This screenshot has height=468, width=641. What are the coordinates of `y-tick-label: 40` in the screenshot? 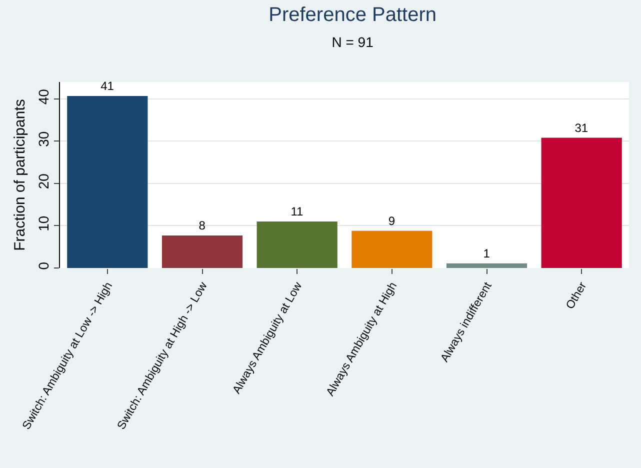 It's located at (43, 96).